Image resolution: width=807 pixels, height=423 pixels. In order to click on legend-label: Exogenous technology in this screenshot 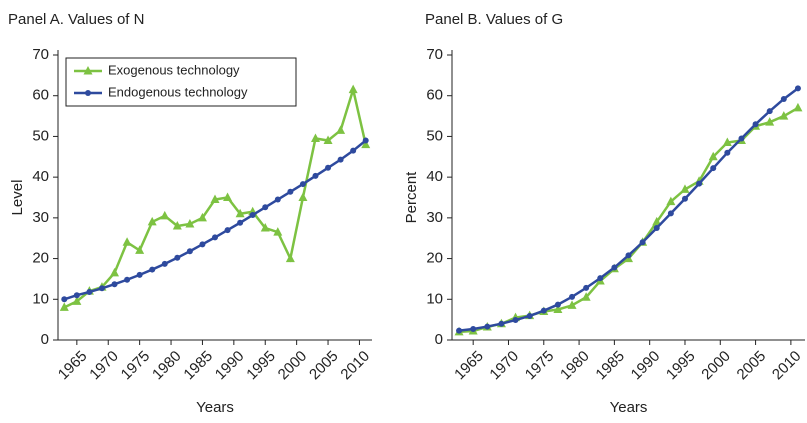, I will do `click(174, 69)`.